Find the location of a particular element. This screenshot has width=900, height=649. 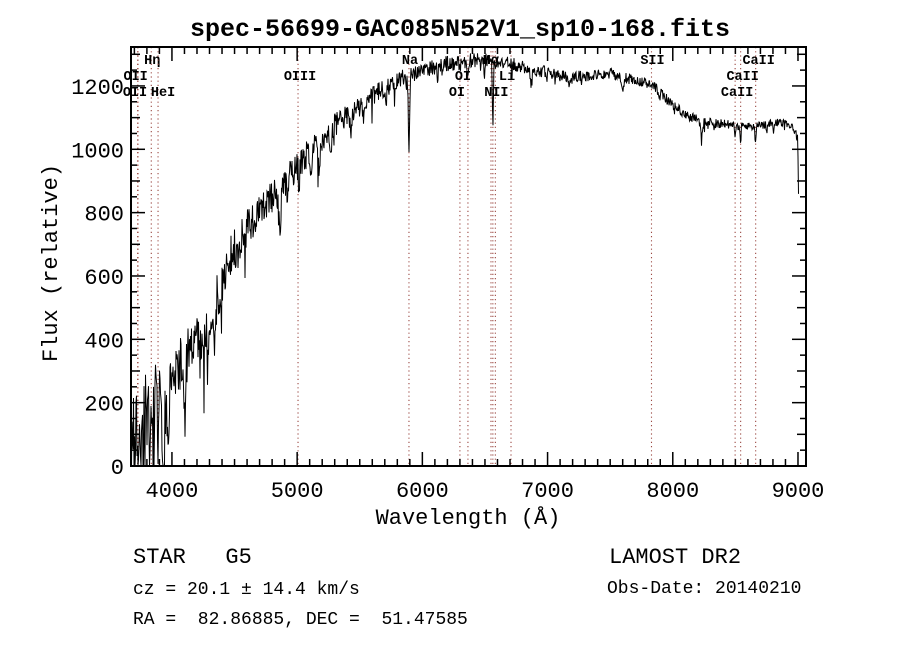

spectral-line-label: OIII is located at coordinates (300, 77).